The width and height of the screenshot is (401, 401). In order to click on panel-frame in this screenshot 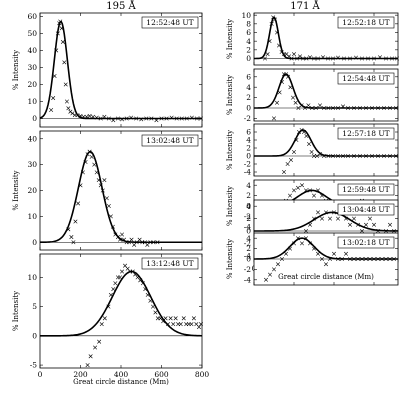, I will do `click(326, 95)`.